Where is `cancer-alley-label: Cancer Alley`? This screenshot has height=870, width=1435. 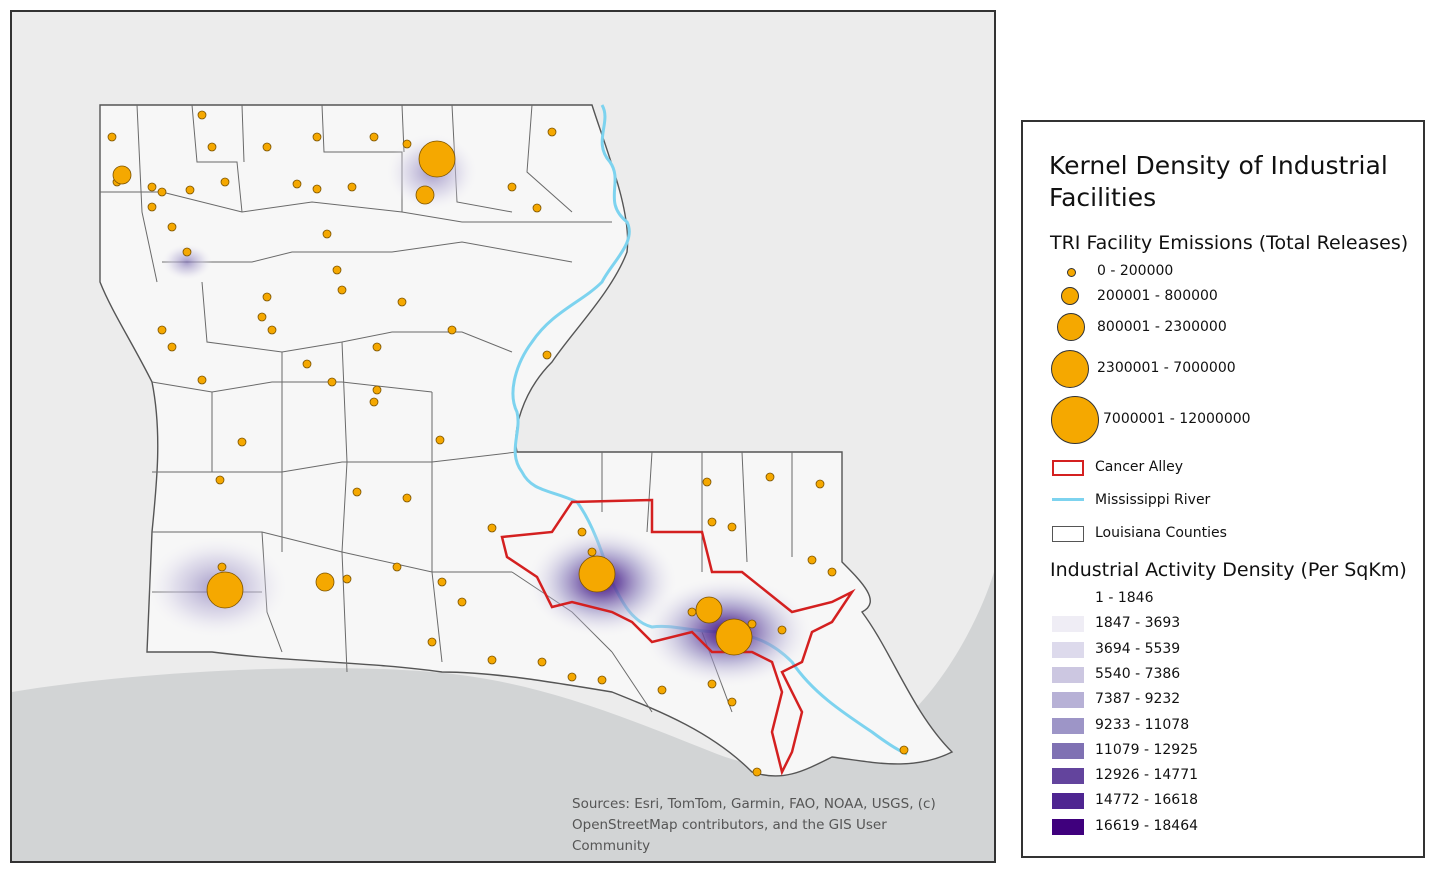
cancer-alley-label: Cancer Alley is located at coordinates (1139, 467).